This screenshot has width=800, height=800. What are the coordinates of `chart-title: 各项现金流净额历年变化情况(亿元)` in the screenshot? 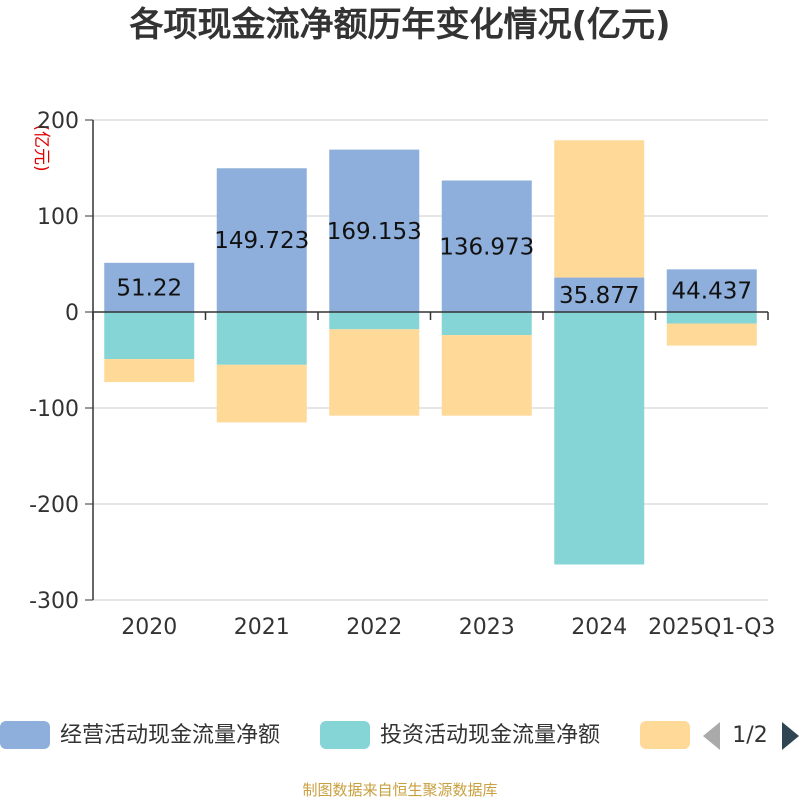 It's located at (399, 25).